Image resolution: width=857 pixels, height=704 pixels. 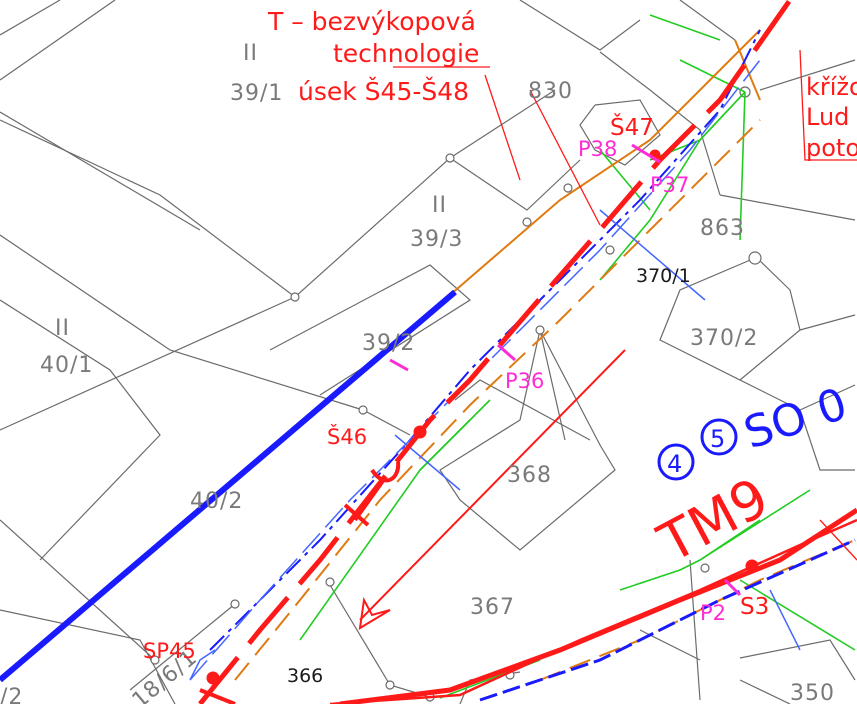 I want to click on parcel-label: 39/3, so click(x=436, y=239).